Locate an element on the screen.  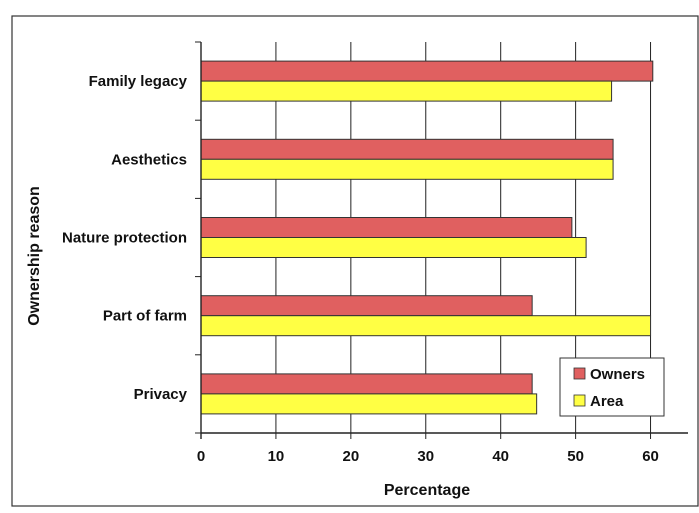
bar-area-family-legacy is located at coordinates (406, 91).